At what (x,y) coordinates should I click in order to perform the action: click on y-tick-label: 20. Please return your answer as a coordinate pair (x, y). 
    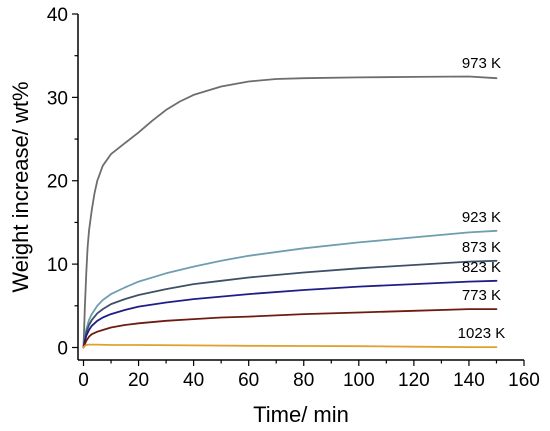
    Looking at the image, I should click on (57, 182).